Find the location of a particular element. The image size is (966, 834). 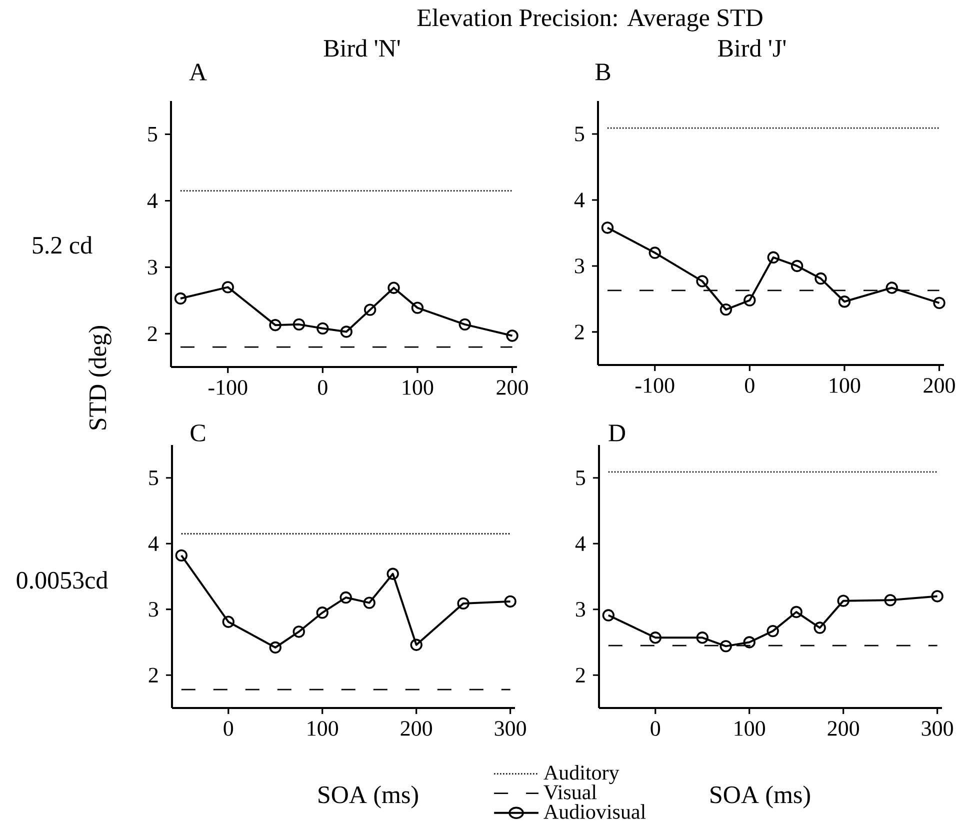

chart-title: Bird 'J' is located at coordinates (752, 48).